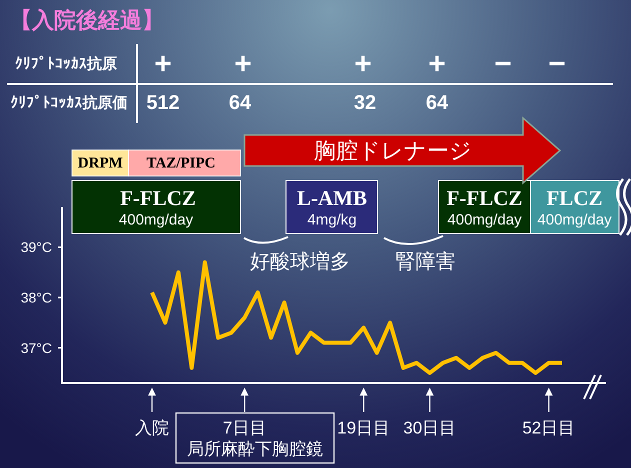 Image resolution: width=631 pixels, height=468 pixels. I want to click on title: 【入院後経過】, so click(87, 20).